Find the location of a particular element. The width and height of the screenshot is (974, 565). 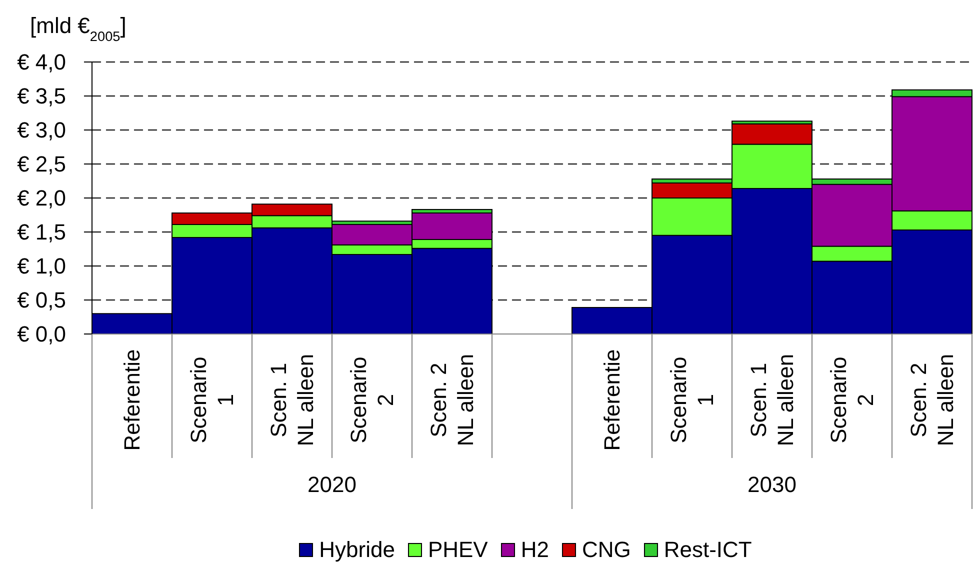

y-tick-label: € 2,0 is located at coordinates (41, 198).